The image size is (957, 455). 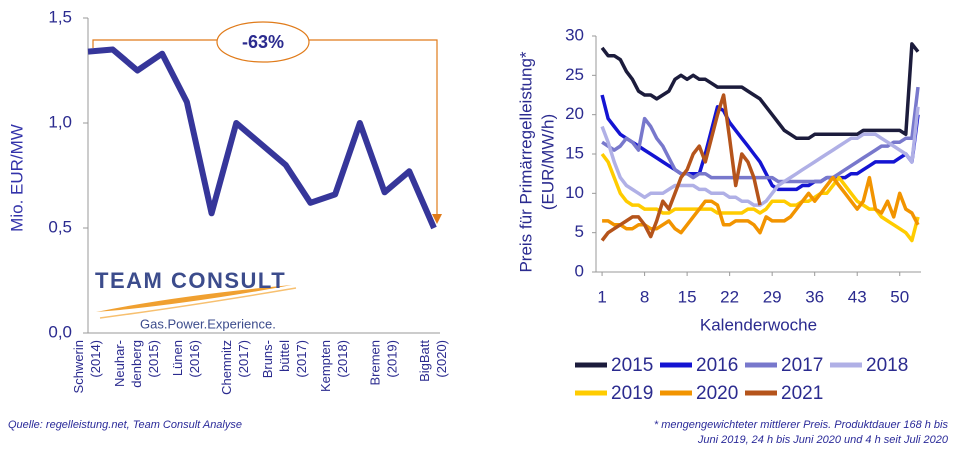 I want to click on y-tick-label: 5, so click(x=579, y=231).